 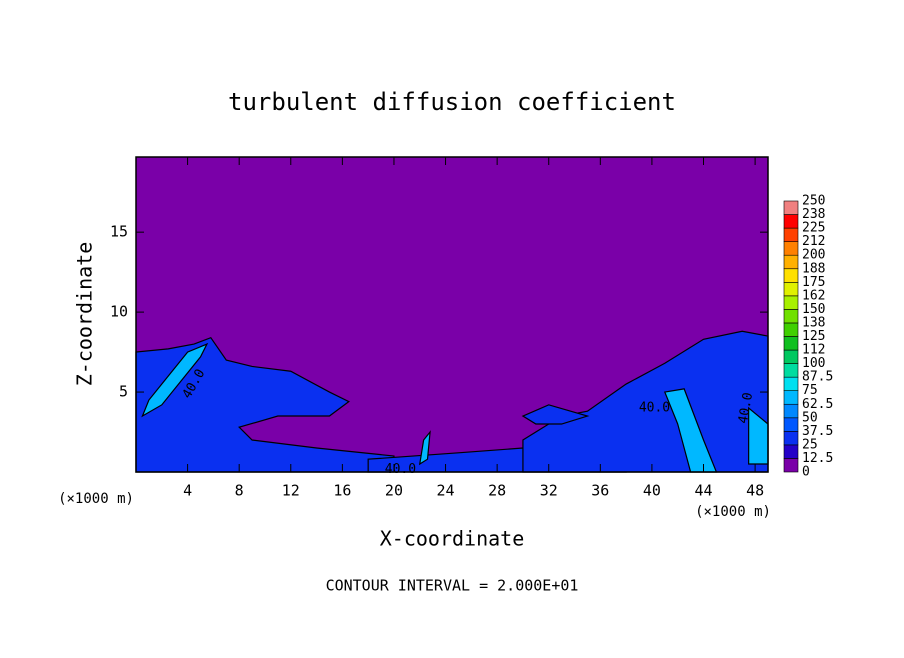 I want to click on x-tick-label: 36, so click(x=600, y=491).